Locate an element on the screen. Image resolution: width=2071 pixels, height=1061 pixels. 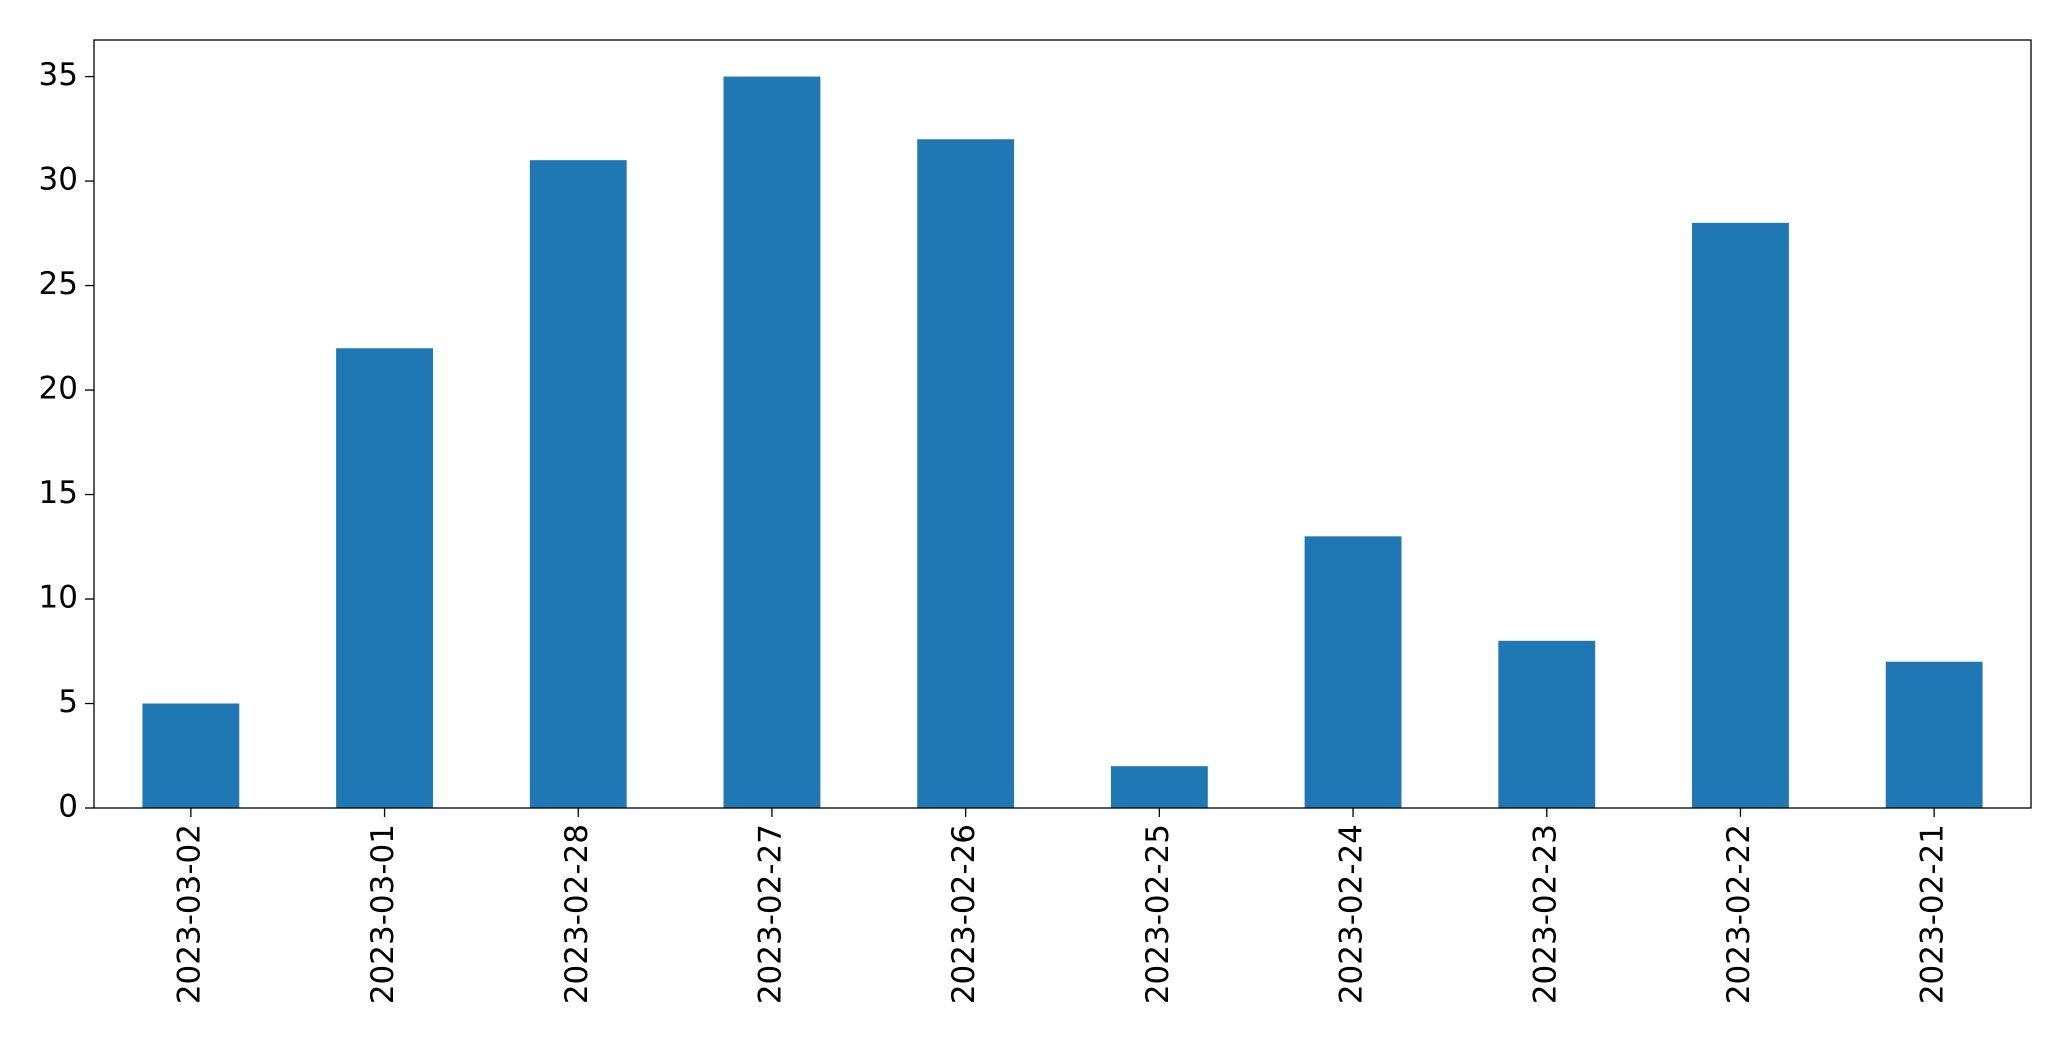
y-tick-label: 15 is located at coordinates (58, 493).